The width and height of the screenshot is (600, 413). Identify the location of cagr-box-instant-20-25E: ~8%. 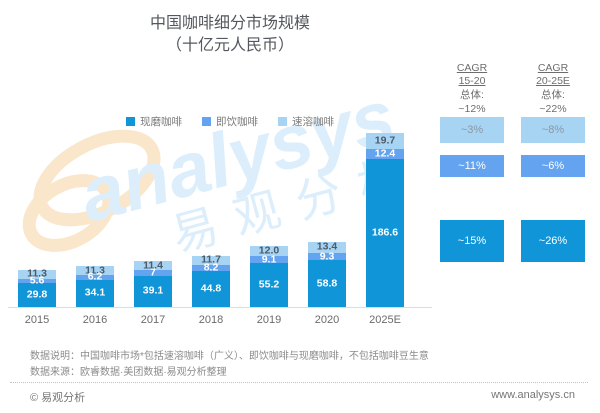
(553, 130).